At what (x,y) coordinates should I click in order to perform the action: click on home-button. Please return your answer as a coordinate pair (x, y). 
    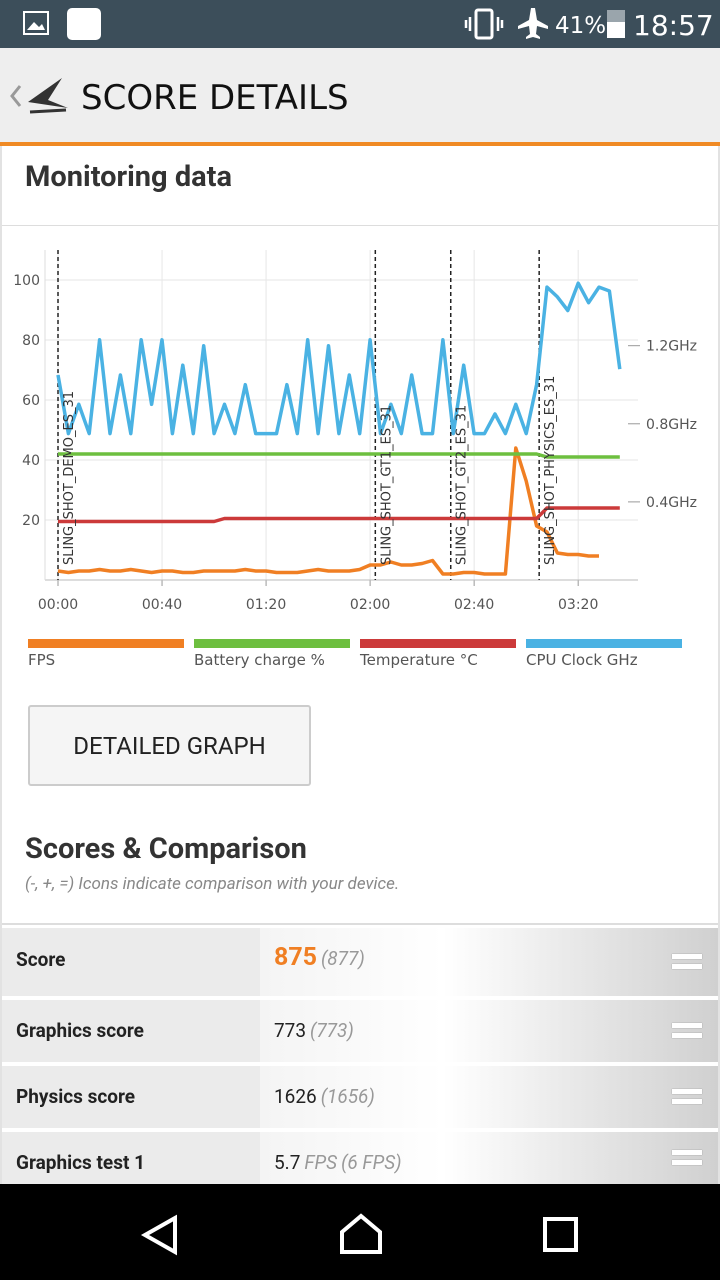
    Looking at the image, I should click on (361, 1233).